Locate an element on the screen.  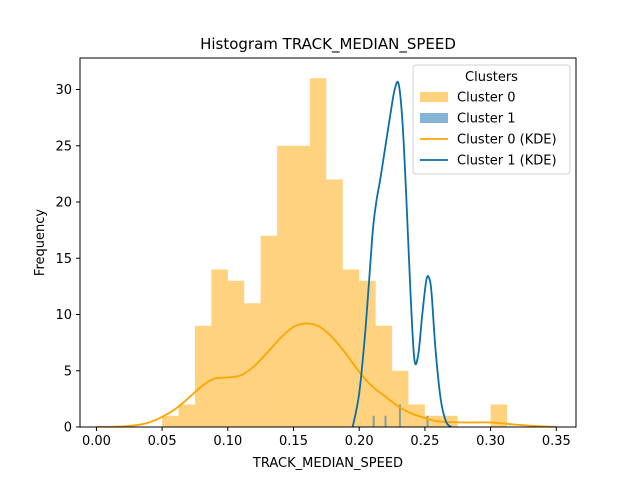
x-axis-ticks: 0.00 0.05 0.10 0.15 0.20 0.25 0.30 0.35 is located at coordinates (326, 438).